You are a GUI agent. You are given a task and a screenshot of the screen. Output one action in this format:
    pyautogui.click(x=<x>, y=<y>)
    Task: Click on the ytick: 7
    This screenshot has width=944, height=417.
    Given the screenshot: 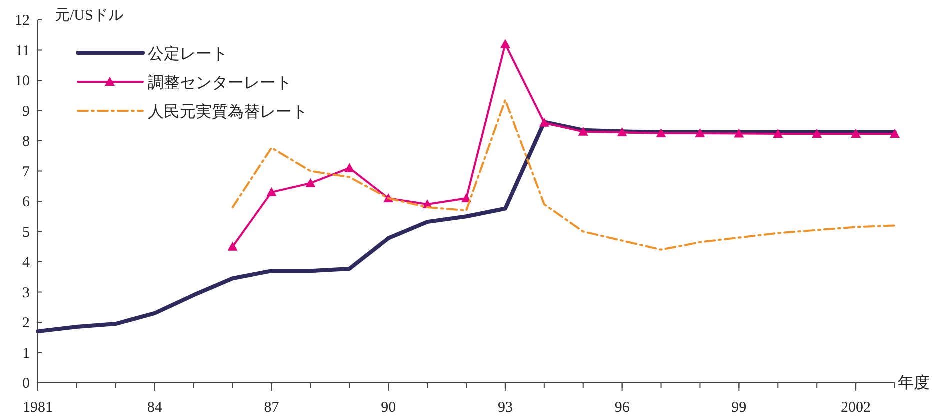 What is the action you would take?
    pyautogui.click(x=26, y=172)
    